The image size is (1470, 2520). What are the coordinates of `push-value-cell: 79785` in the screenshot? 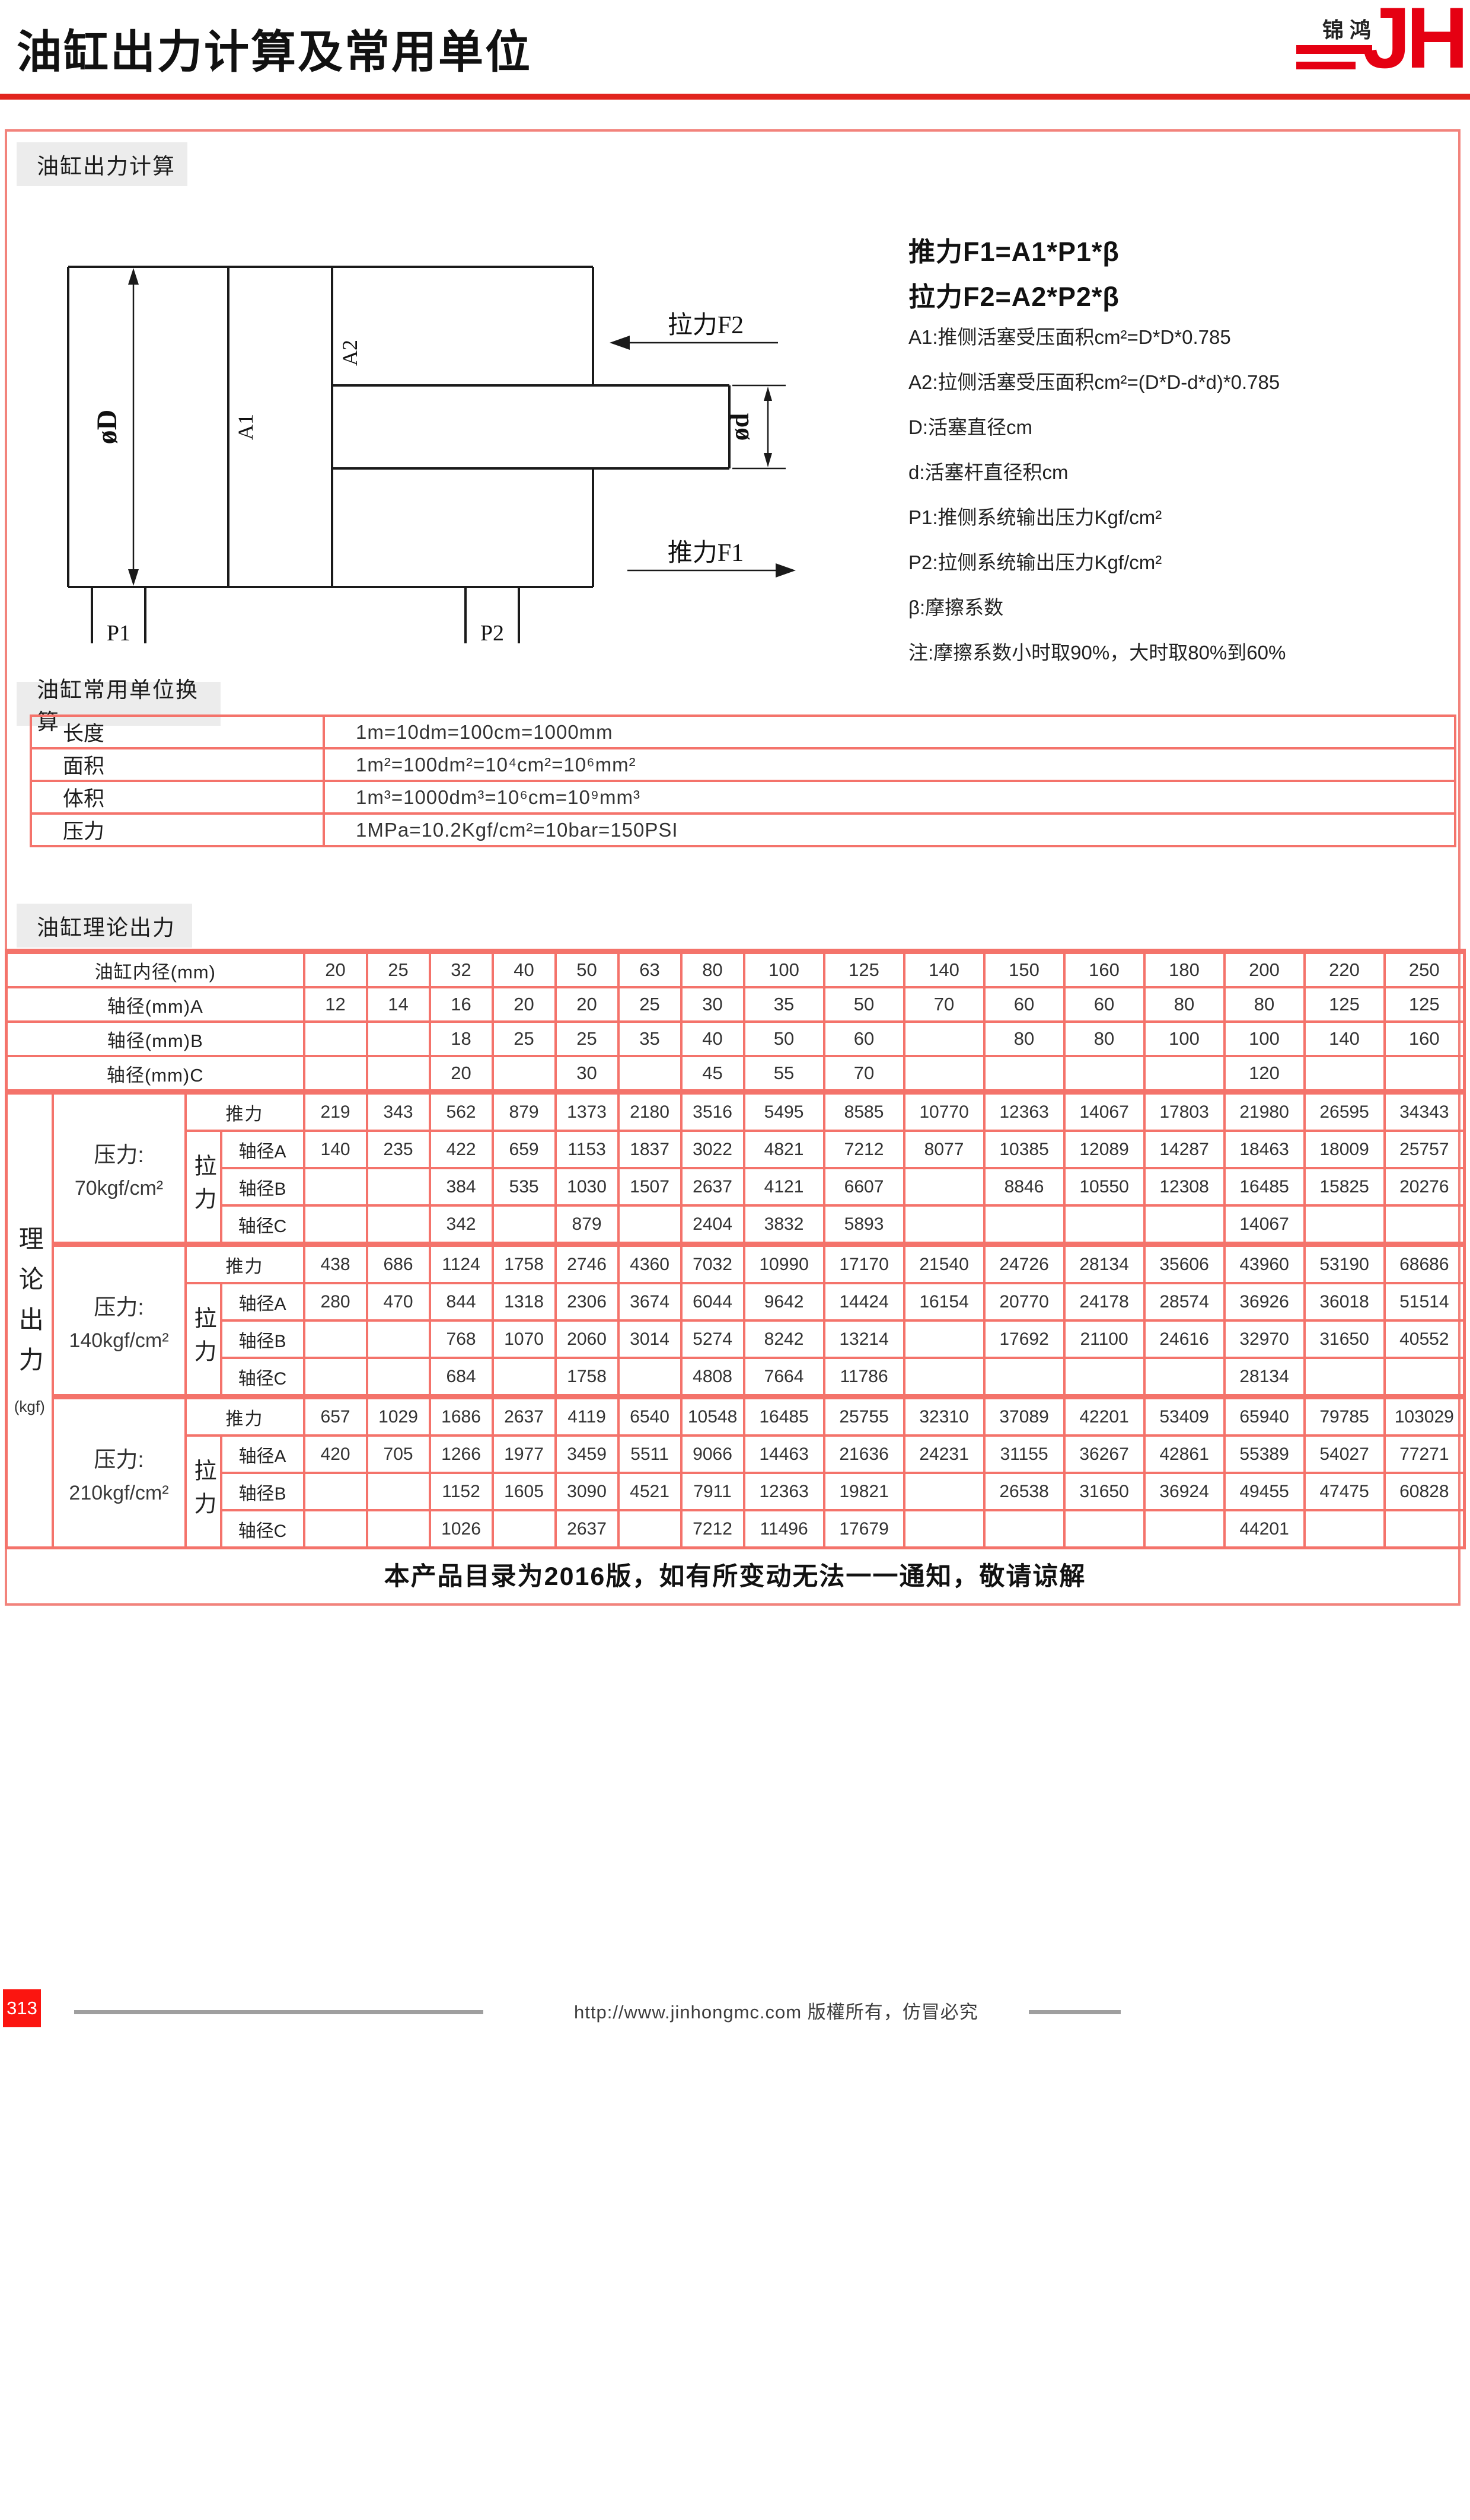 It's located at (1344, 1415).